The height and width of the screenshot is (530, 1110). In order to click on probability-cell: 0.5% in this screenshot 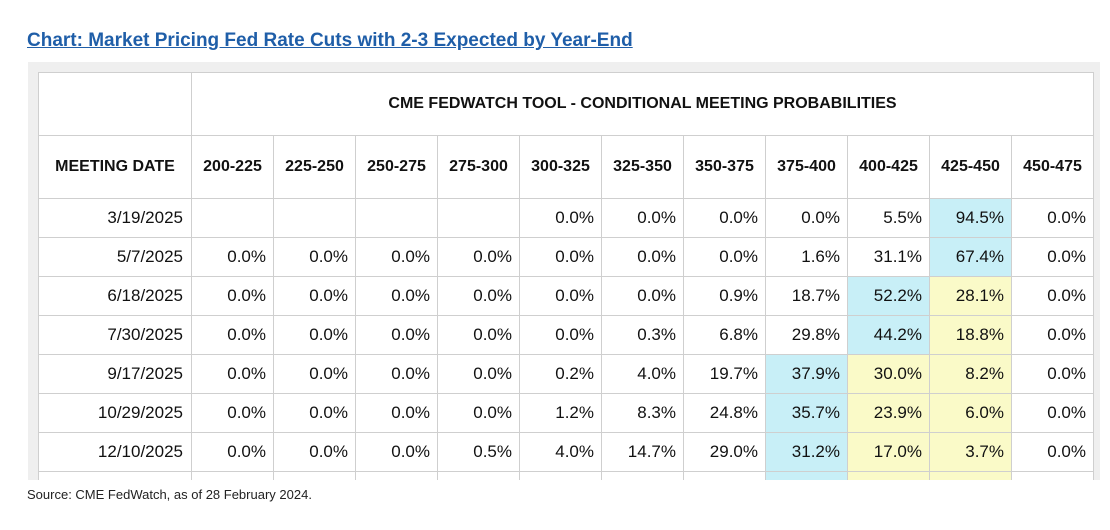, I will do `click(478, 452)`.